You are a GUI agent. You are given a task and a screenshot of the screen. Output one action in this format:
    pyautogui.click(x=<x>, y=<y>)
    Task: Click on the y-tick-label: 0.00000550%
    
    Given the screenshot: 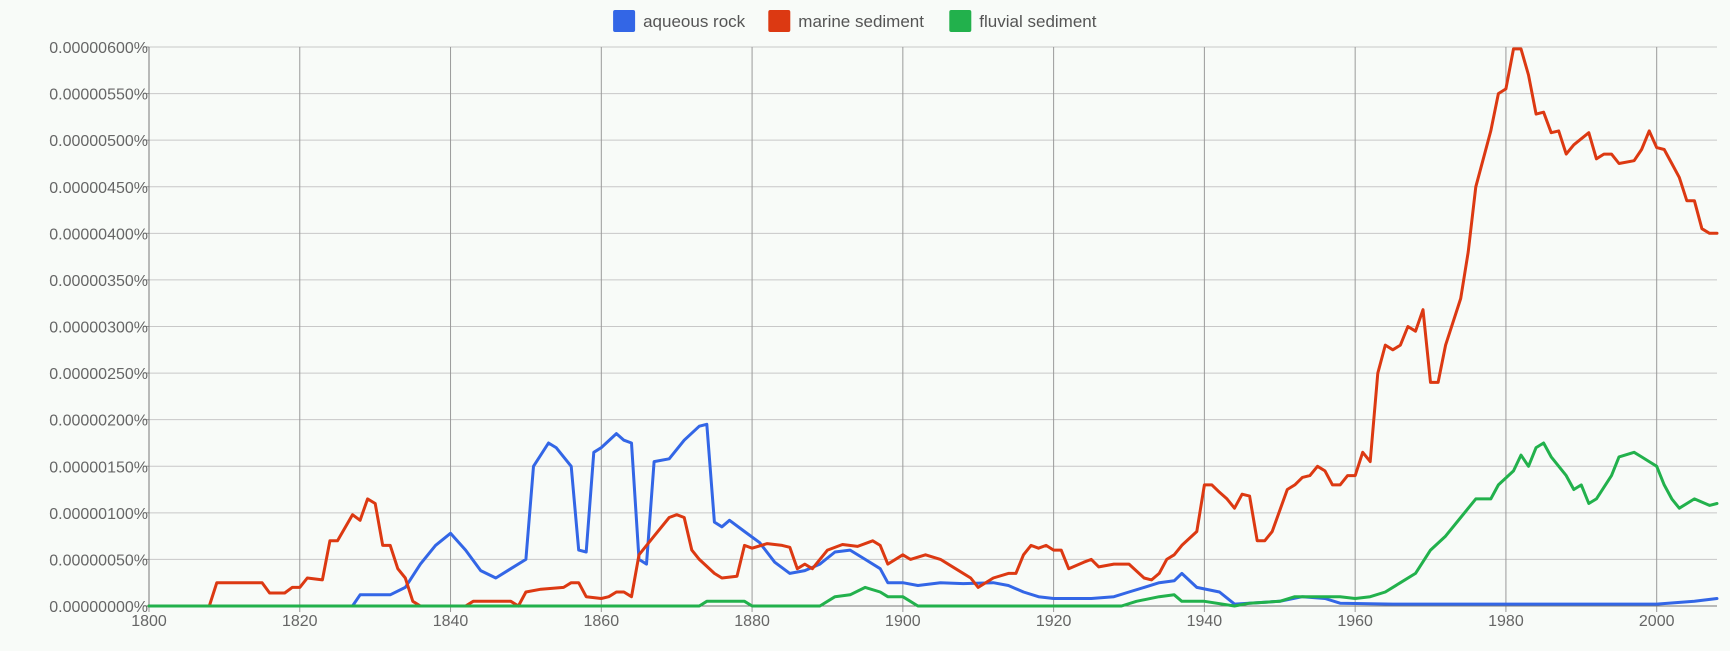 What is the action you would take?
    pyautogui.click(x=98, y=95)
    